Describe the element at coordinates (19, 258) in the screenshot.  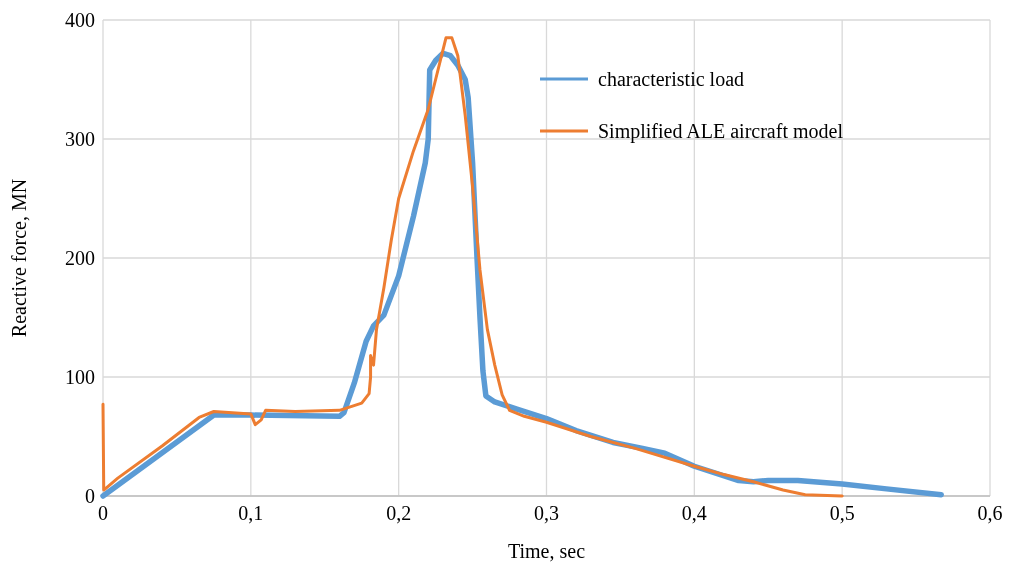
I see `y-axis-title: Reactive force, MN` at that location.